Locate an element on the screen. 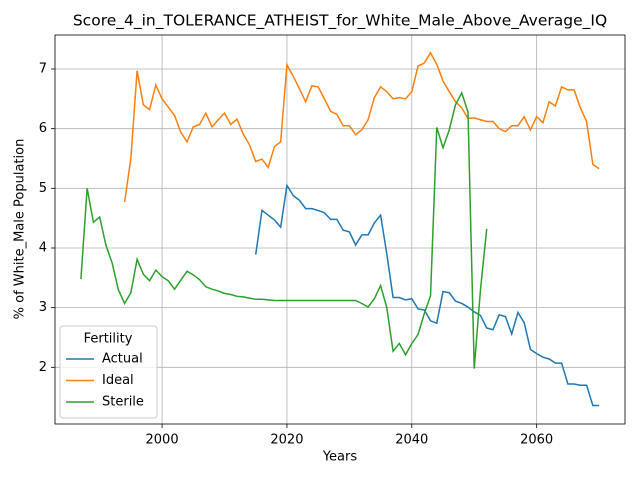 The height and width of the screenshot is (484, 640). y-axis-label: % of White_Male Population is located at coordinates (20, 229).